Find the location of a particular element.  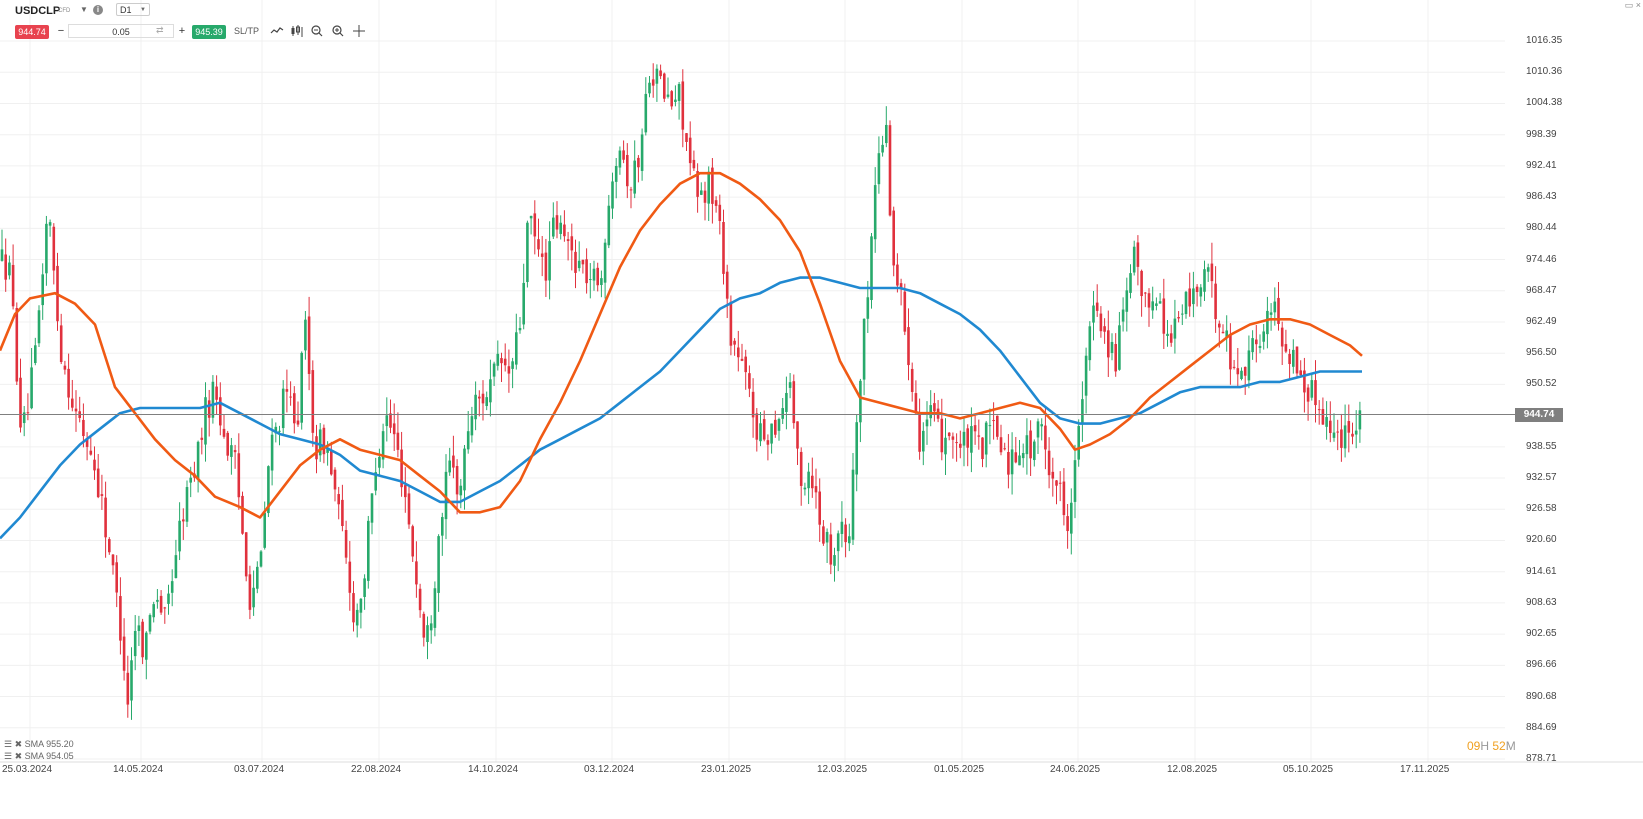

price-tick-label: 902.65 is located at coordinates (1541, 634).